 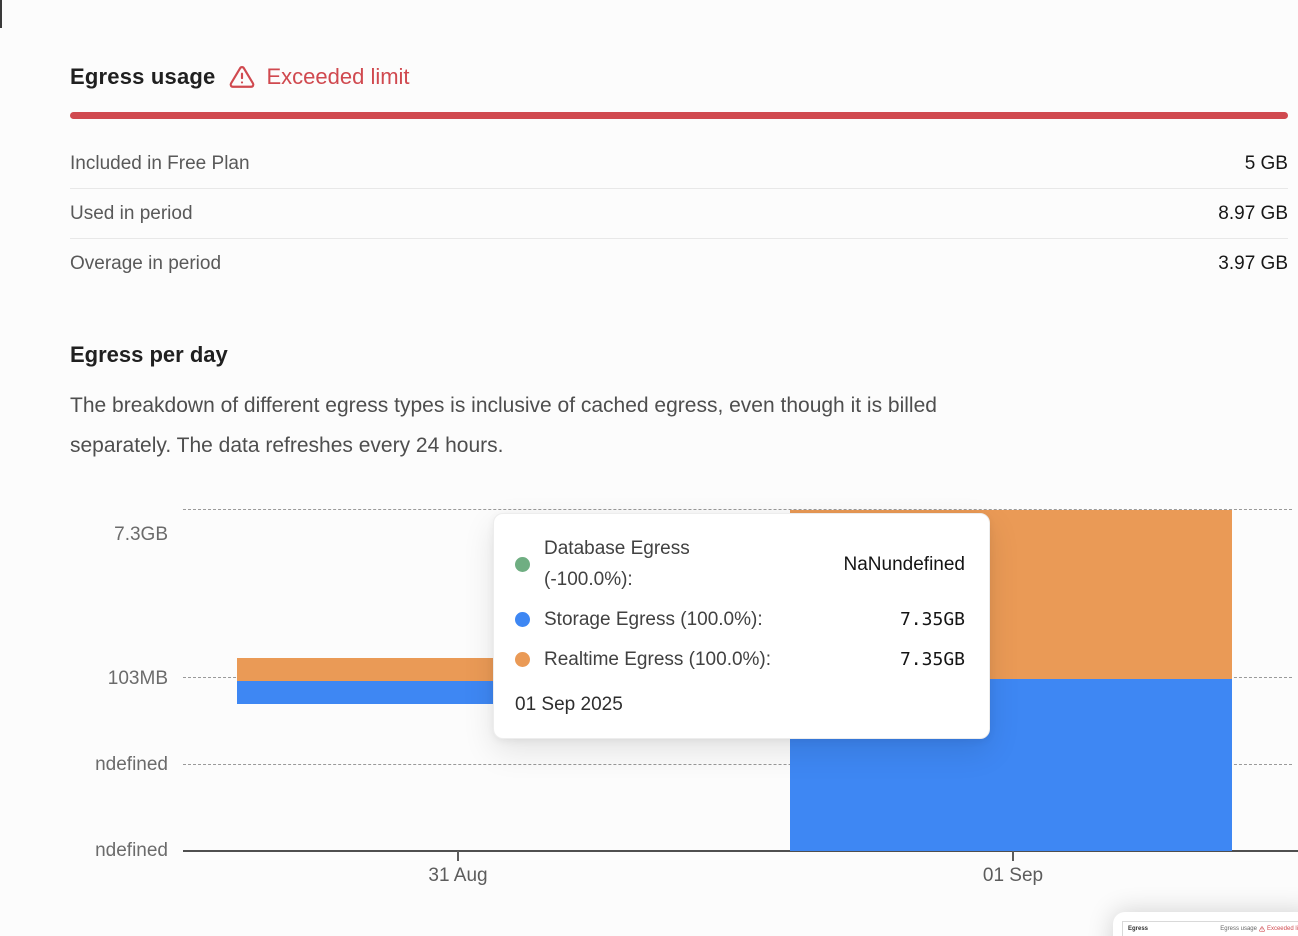 I want to click on mini-preview-window: Egress Egress usage Exceeded limit, so click(x=1205, y=924).